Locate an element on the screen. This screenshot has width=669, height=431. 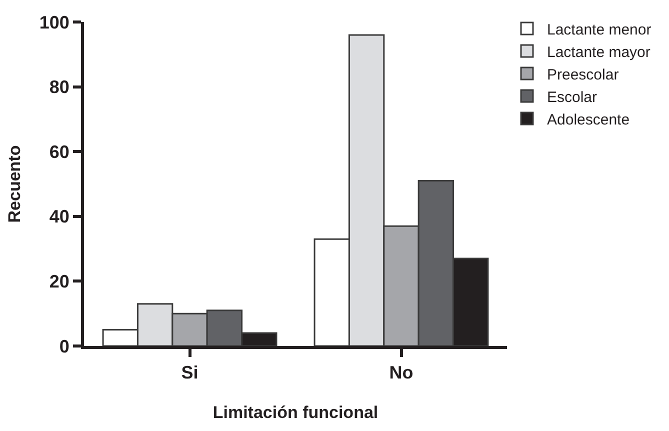
x-tick-label: No is located at coordinates (401, 372).